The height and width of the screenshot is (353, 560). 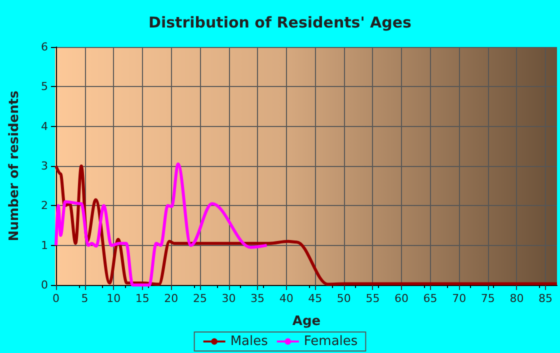 I want to click on x-axis-title: Age, so click(x=306, y=321).